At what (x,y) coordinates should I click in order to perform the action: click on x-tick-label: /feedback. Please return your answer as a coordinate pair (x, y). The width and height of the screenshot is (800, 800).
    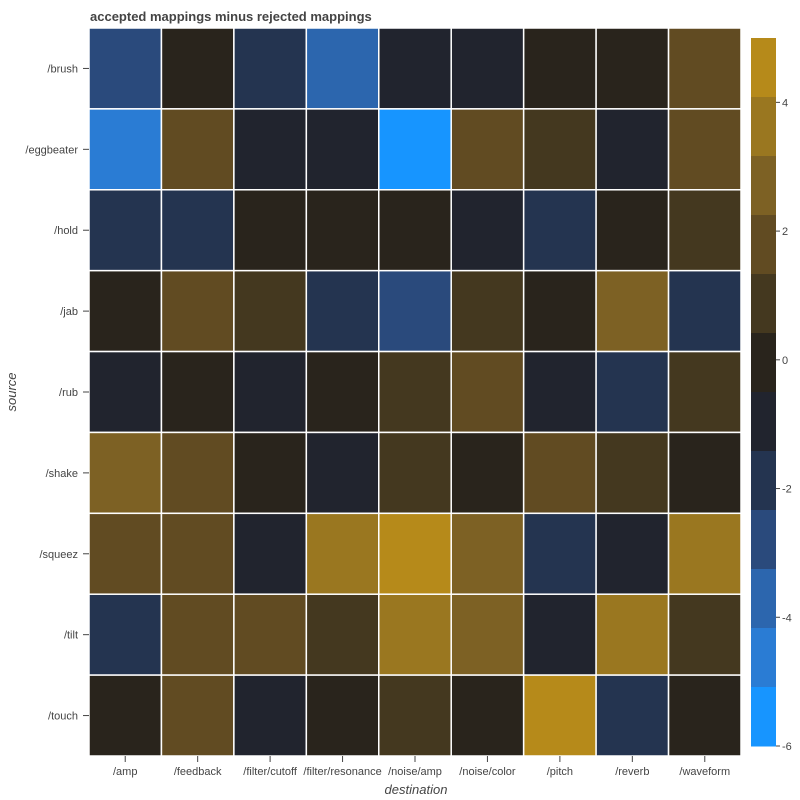
    Looking at the image, I should click on (198, 772).